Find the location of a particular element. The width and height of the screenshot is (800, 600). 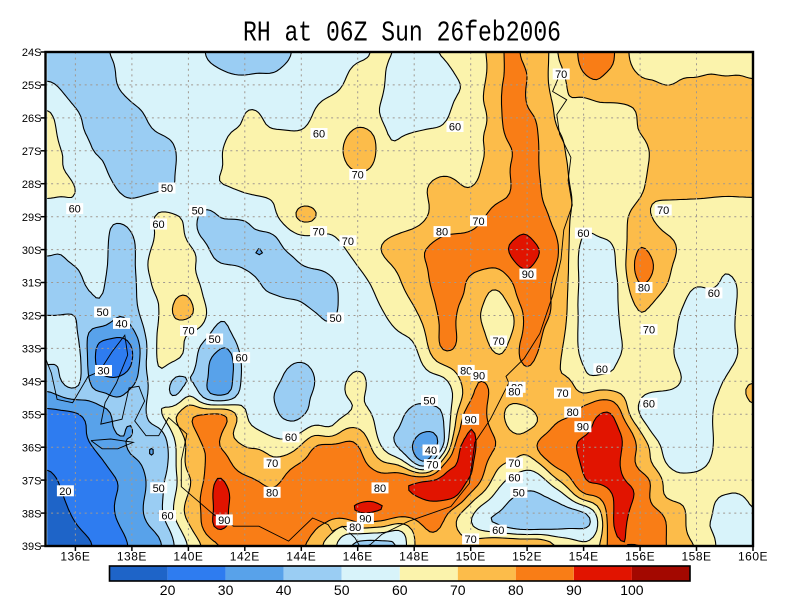

svg-text: 140E is located at coordinates (188, 557).